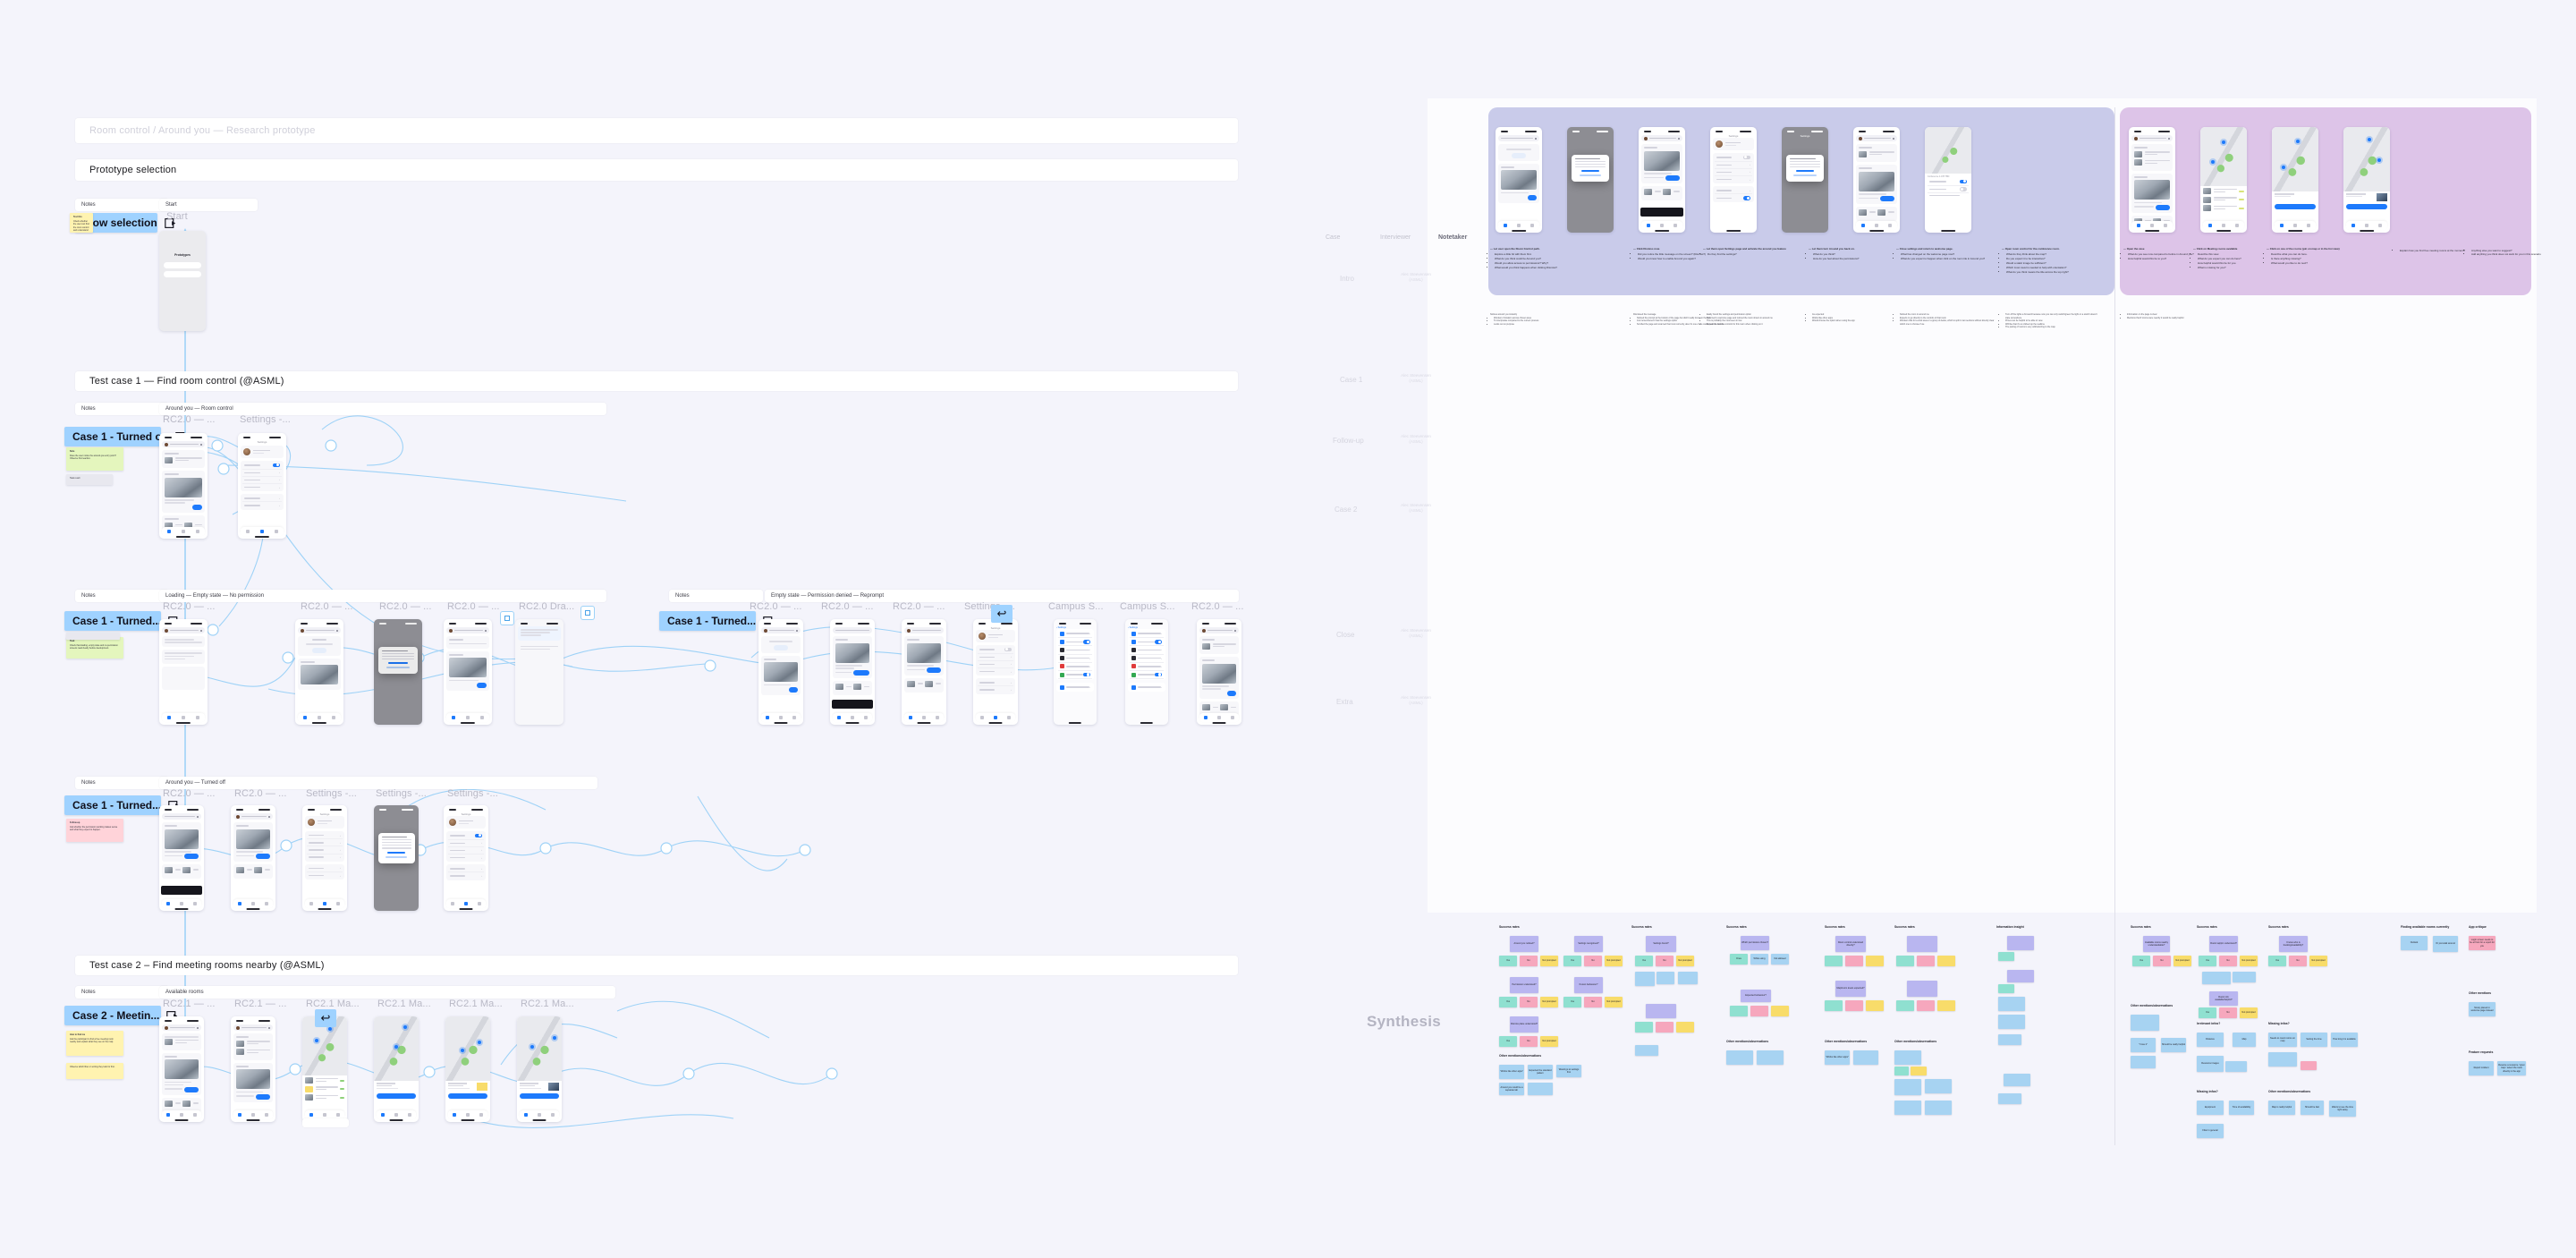  Describe the element at coordinates (1075, 672) in the screenshot. I see `phone-frame-campus-settings-1: ‹ Settings › › › › ›` at that location.